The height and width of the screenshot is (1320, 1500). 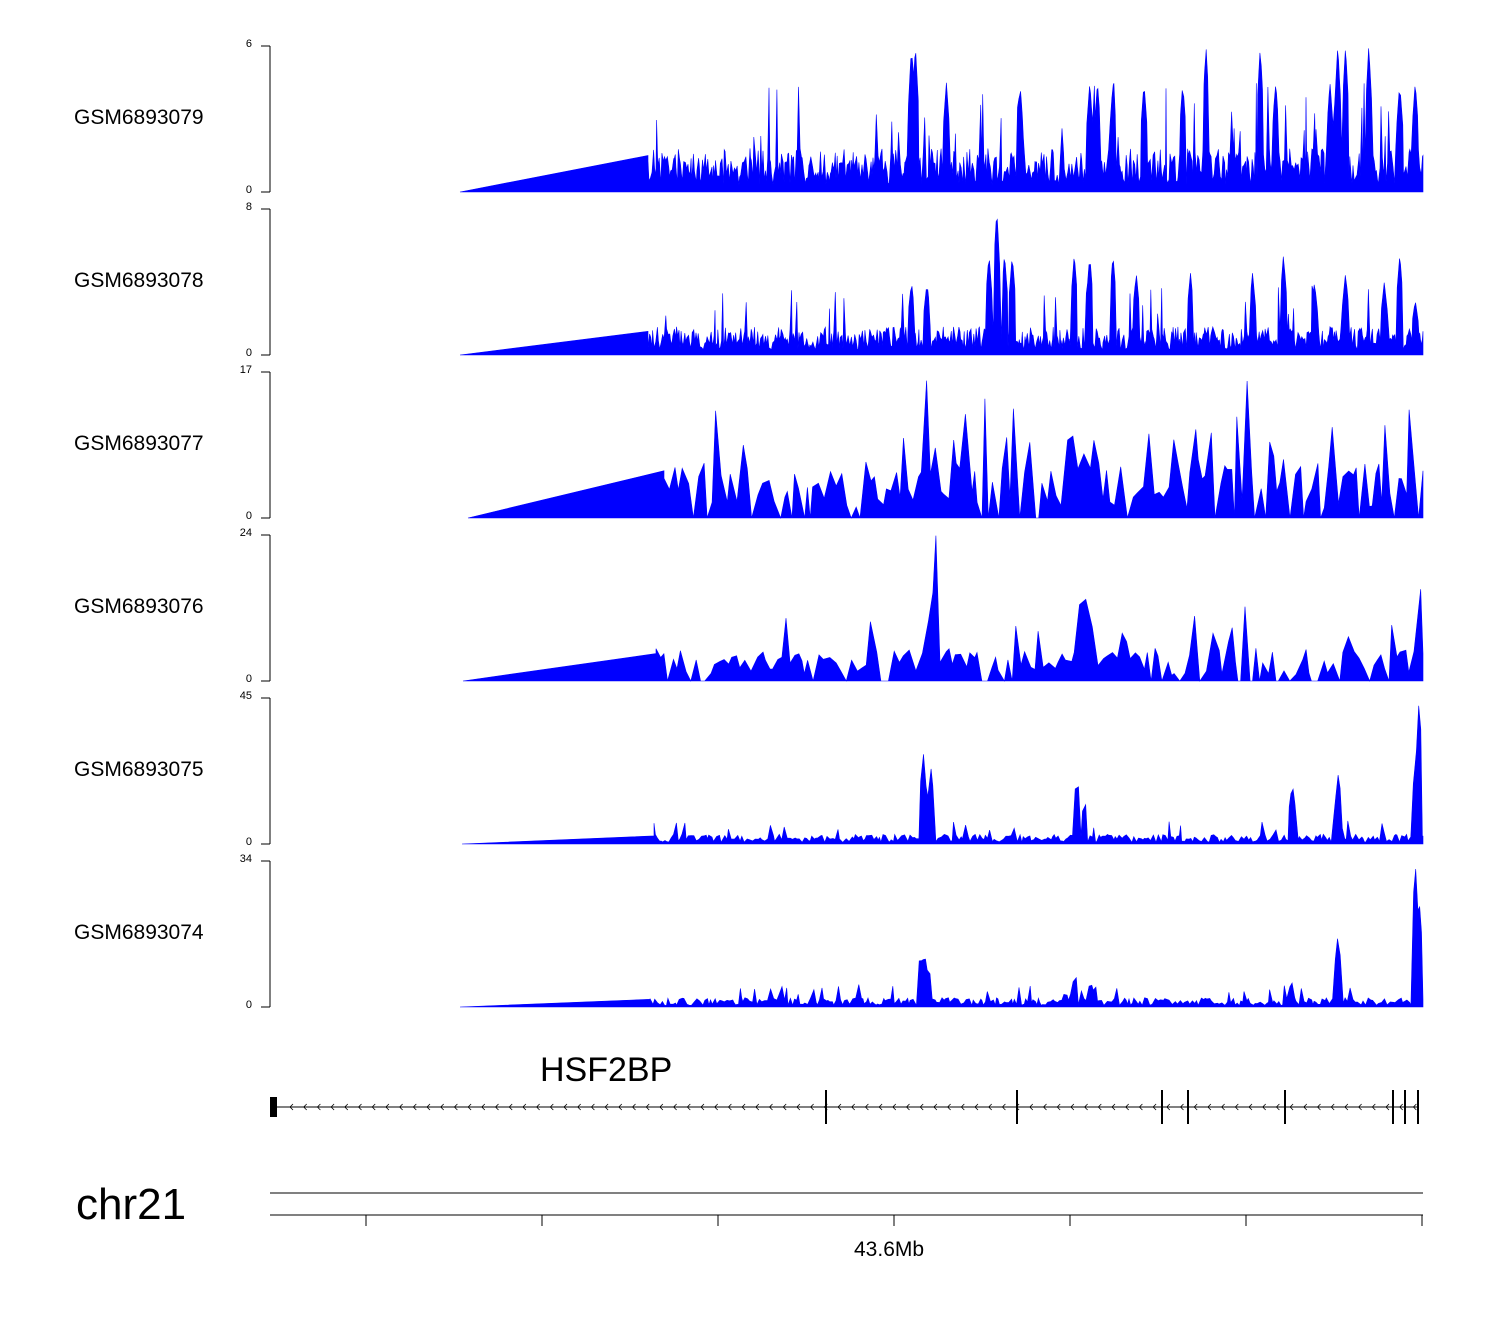 I want to click on track-label: GSM6893075, so click(x=139, y=769).